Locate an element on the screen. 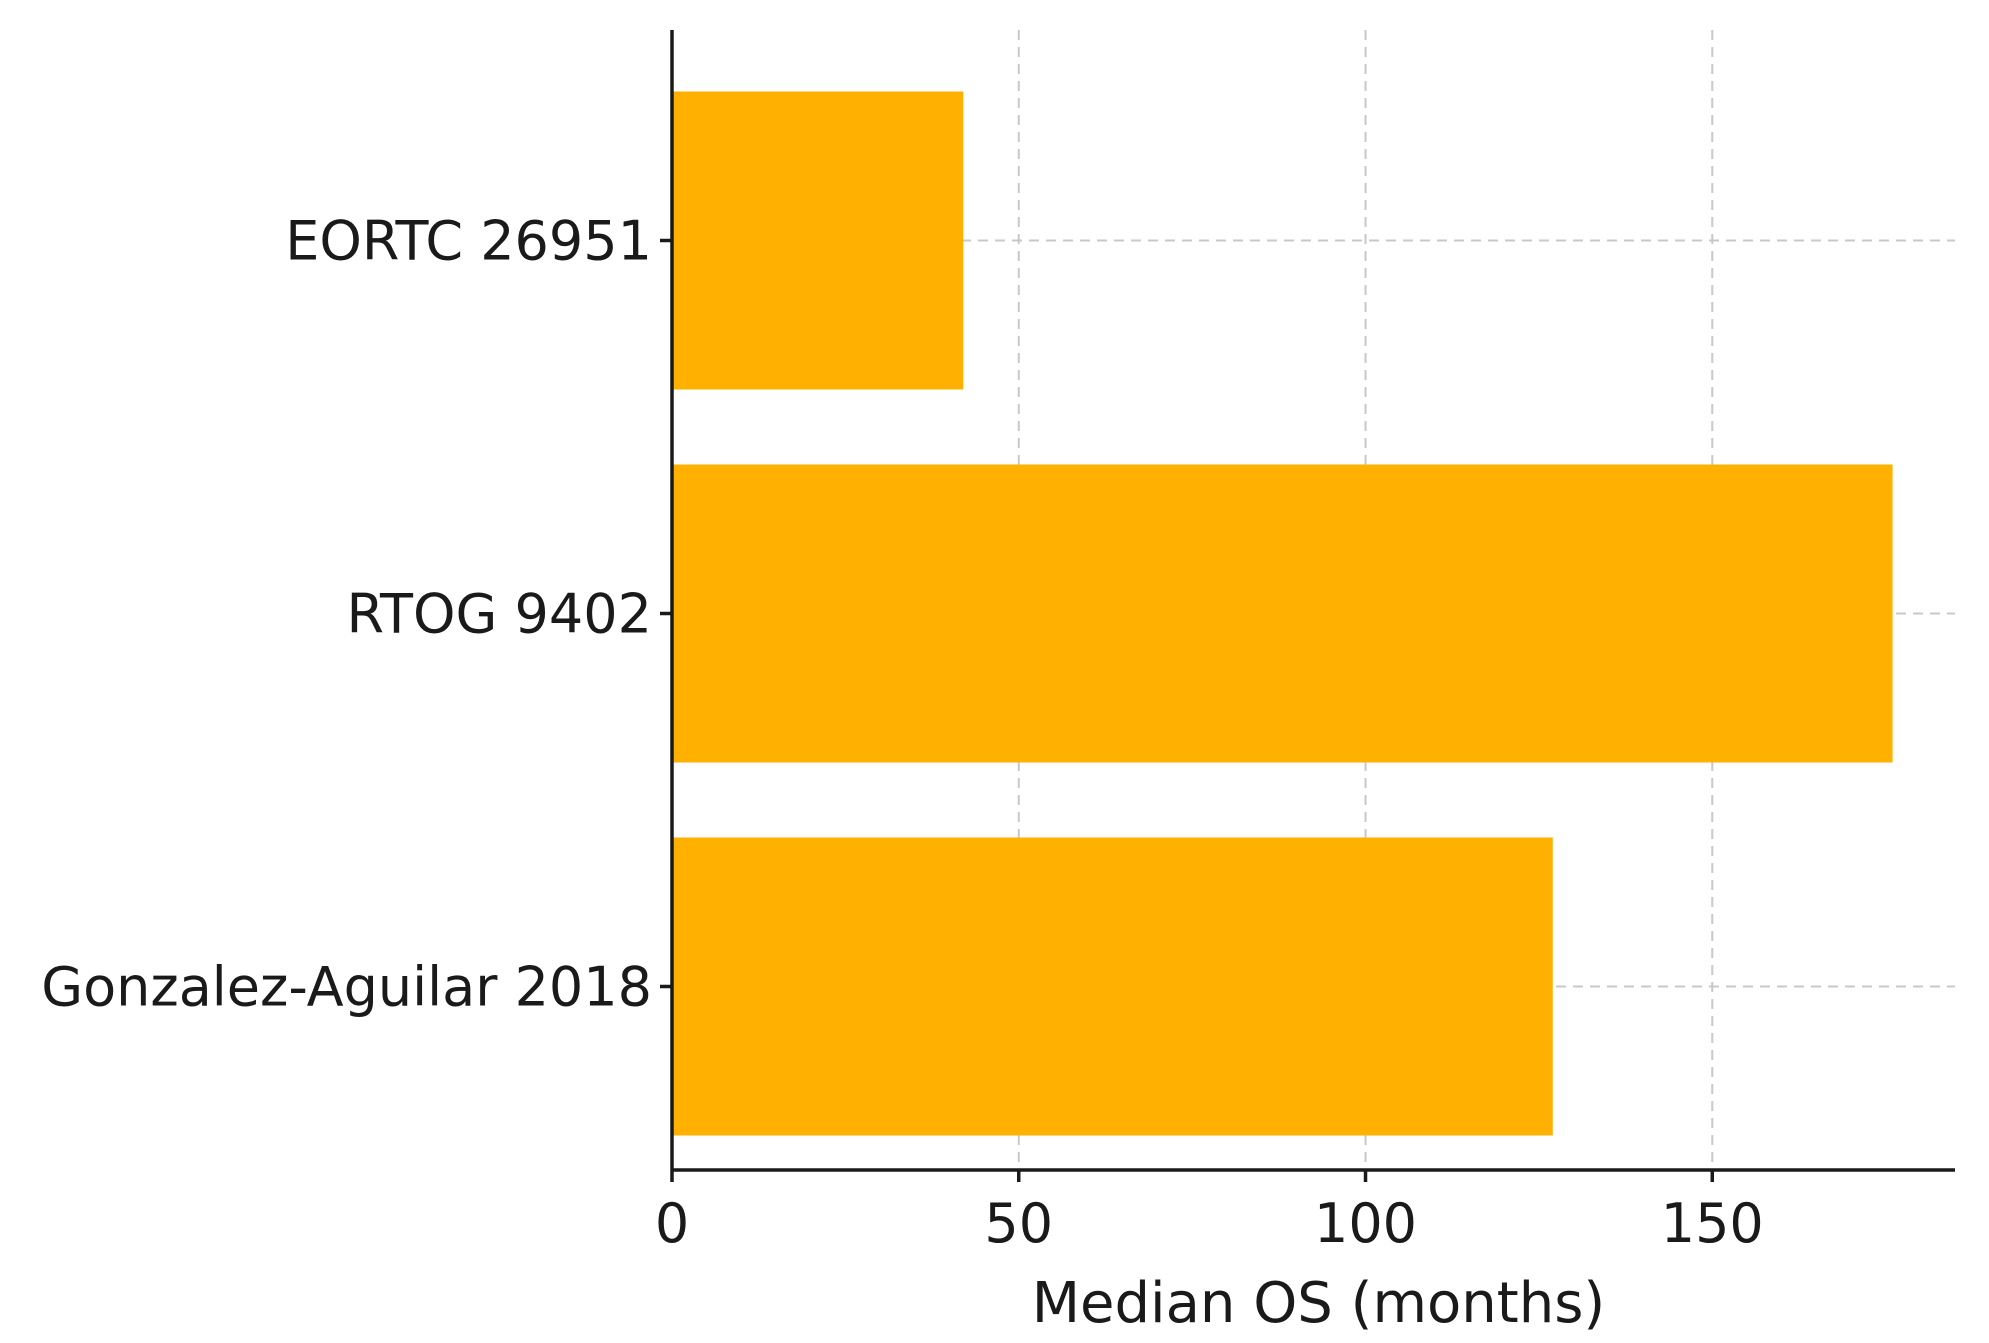 This screenshot has height=1343, width=1989. x-tick-label: 100 is located at coordinates (1365, 1223).